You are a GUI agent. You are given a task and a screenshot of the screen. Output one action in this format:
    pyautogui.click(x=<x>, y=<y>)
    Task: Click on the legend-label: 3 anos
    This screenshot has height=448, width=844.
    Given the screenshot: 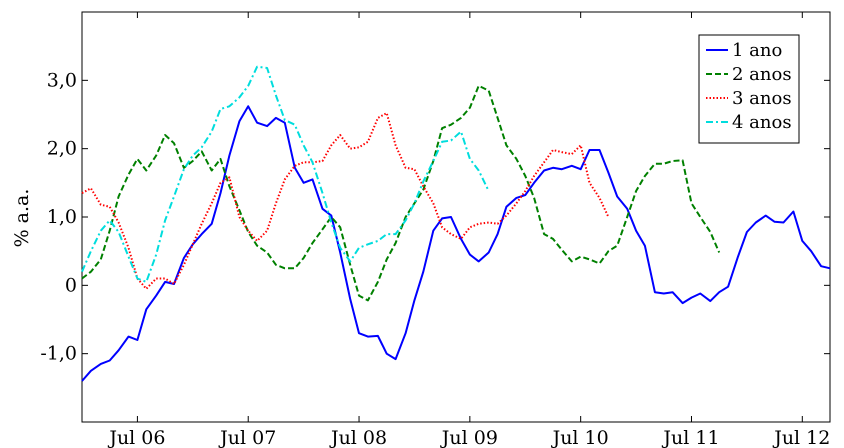 What is the action you would take?
    pyautogui.click(x=762, y=98)
    